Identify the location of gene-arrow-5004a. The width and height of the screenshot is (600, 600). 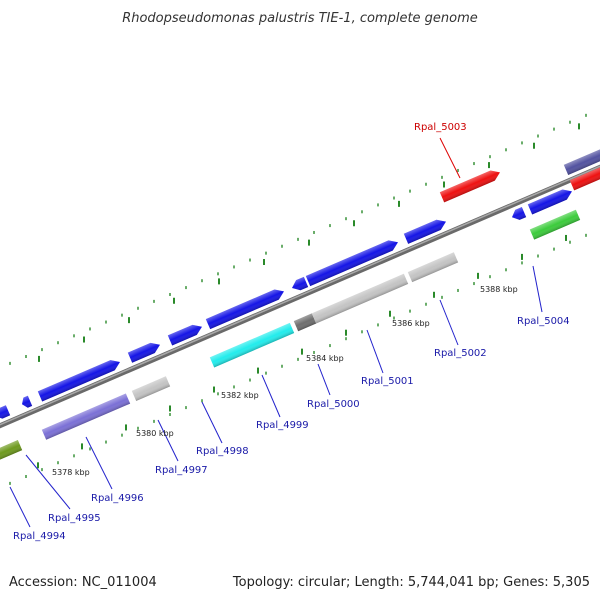
(518, 214).